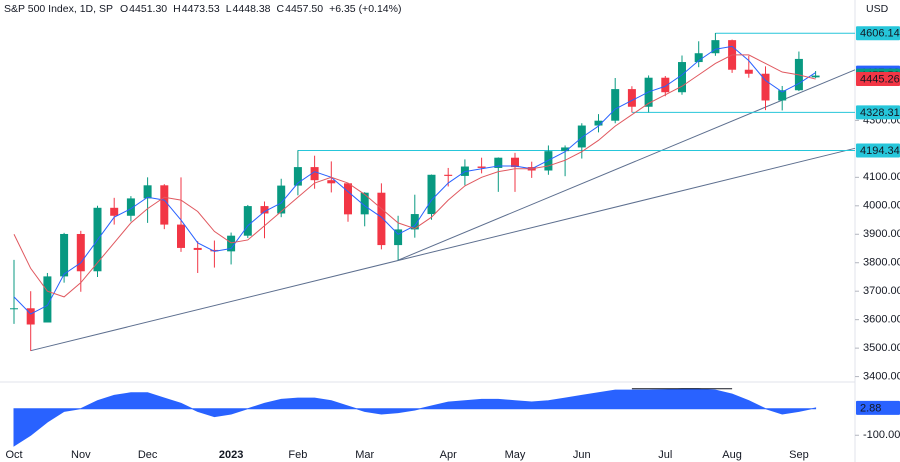 Image resolution: width=900 pixels, height=462 pixels. What do you see at coordinates (881, 435) in the screenshot?
I see `y-tick-label: -100.00` at bounding box center [881, 435].